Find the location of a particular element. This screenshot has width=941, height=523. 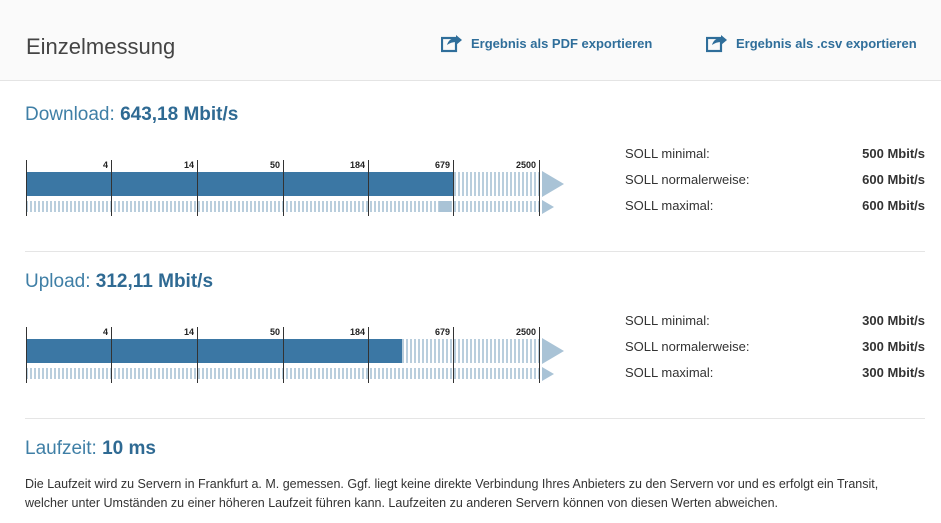

soll-row: SOLL minimal: 500 Mbit/s is located at coordinates (775, 159).